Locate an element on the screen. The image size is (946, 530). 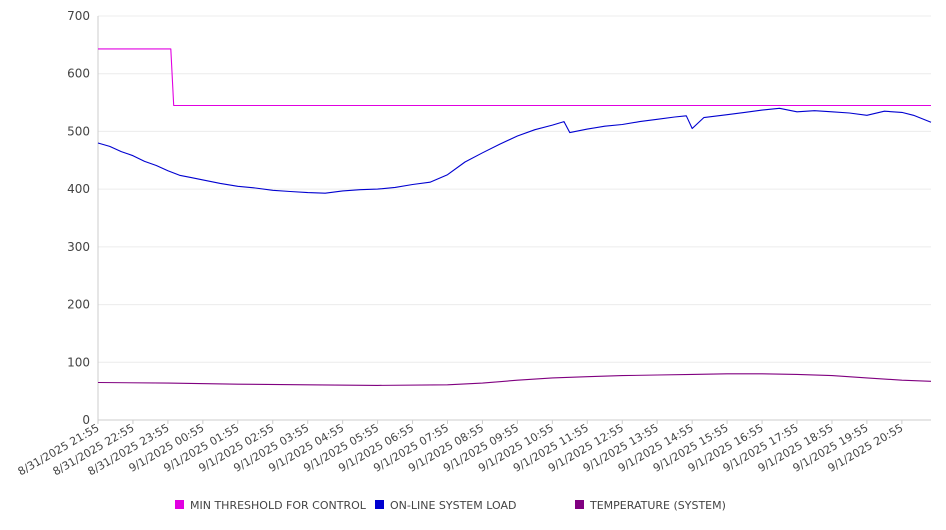
y-tick-label: 0 is located at coordinates (86, 420).